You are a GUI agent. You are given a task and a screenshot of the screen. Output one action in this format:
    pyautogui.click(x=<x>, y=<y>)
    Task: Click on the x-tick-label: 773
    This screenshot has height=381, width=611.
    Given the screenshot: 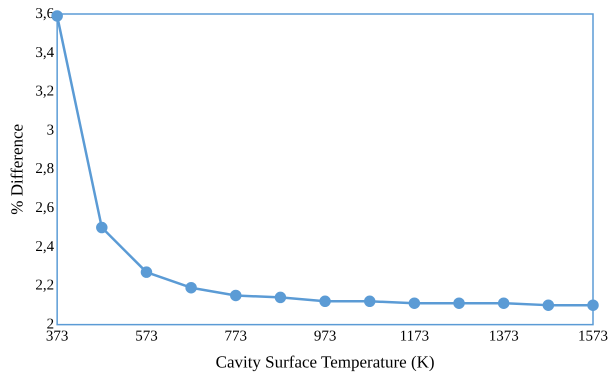 What is the action you would take?
    pyautogui.click(x=236, y=336)
    